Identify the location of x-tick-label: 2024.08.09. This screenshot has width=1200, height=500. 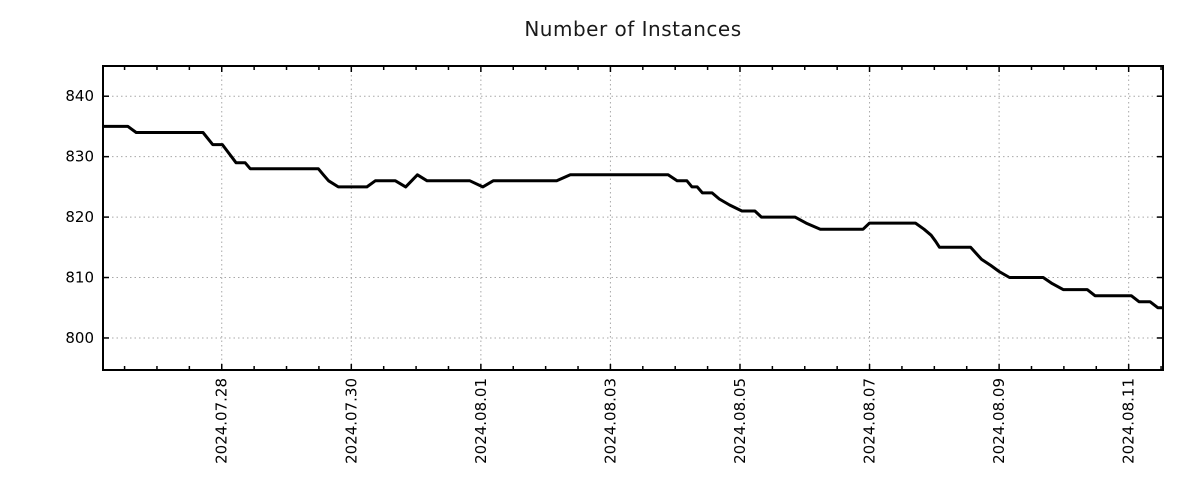
(999, 421).